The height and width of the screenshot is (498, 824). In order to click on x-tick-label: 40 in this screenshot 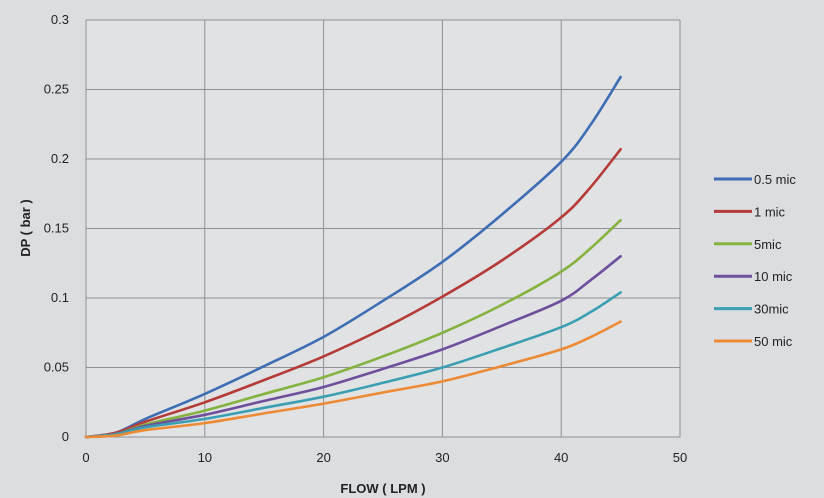, I will do `click(561, 457)`.